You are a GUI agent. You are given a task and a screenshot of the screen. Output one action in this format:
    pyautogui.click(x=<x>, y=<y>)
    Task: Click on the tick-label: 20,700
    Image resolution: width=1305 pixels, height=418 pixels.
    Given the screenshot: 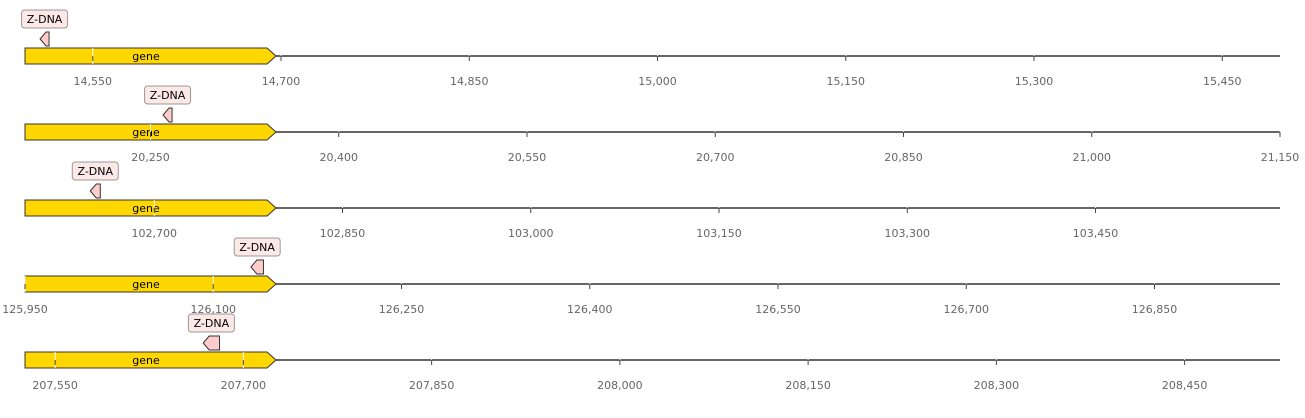 What is the action you would take?
    pyautogui.click(x=715, y=157)
    